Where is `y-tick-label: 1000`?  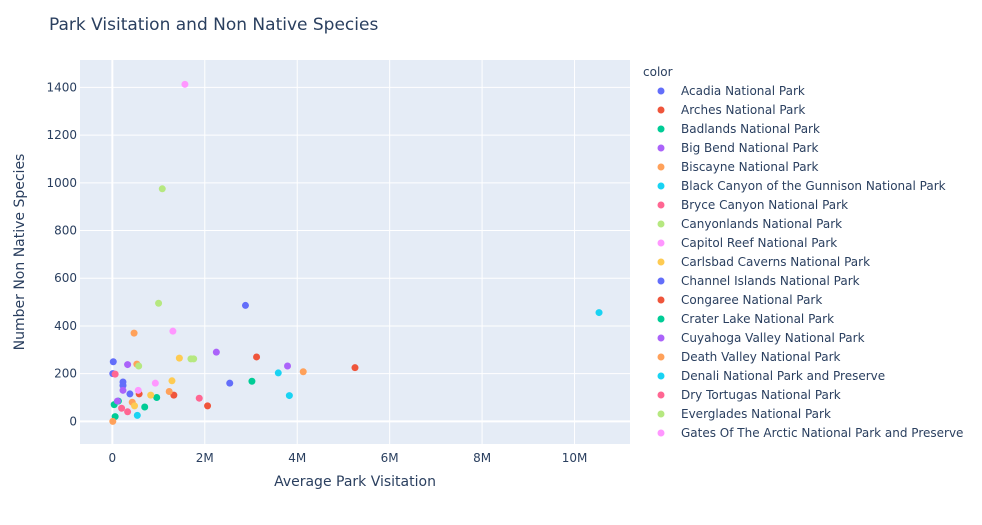 y-tick-label: 1000 is located at coordinates (61, 183).